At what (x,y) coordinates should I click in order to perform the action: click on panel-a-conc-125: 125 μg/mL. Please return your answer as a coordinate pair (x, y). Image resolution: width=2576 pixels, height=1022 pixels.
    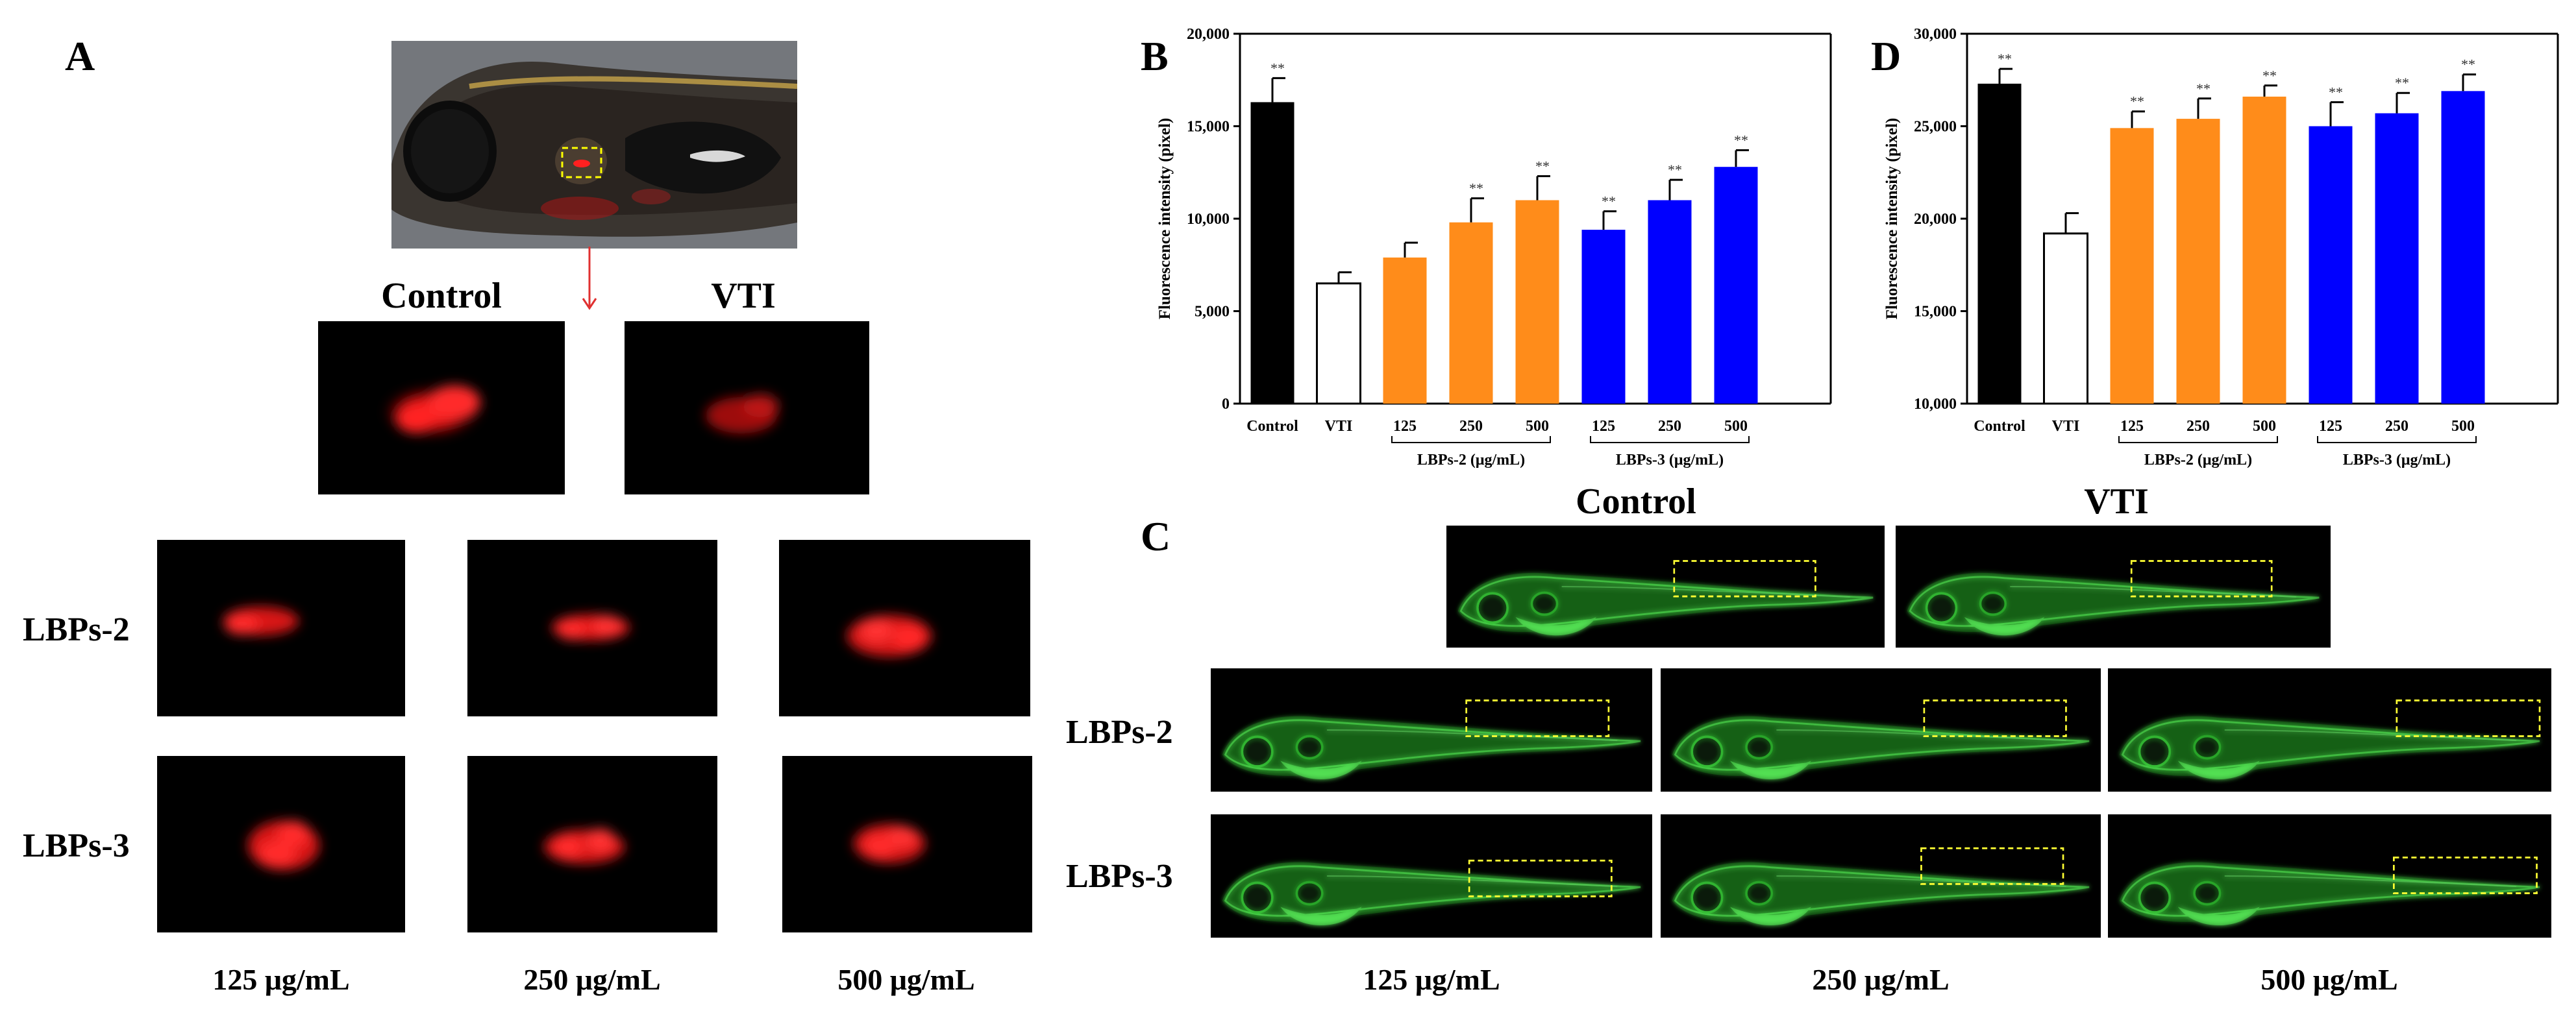
    Looking at the image, I should click on (281, 979).